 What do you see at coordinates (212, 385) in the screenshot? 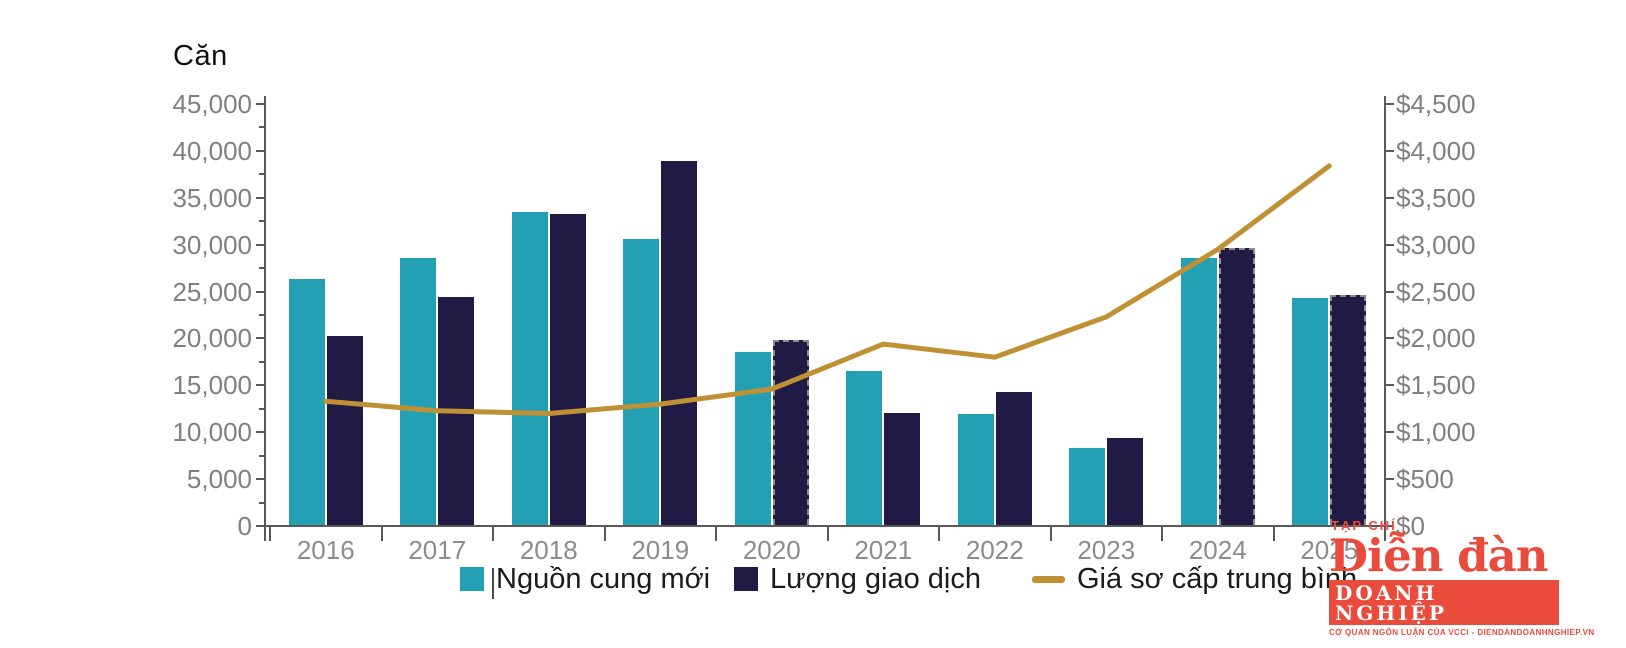
I see `y-axis-left-tick-label: 15,000` at bounding box center [212, 385].